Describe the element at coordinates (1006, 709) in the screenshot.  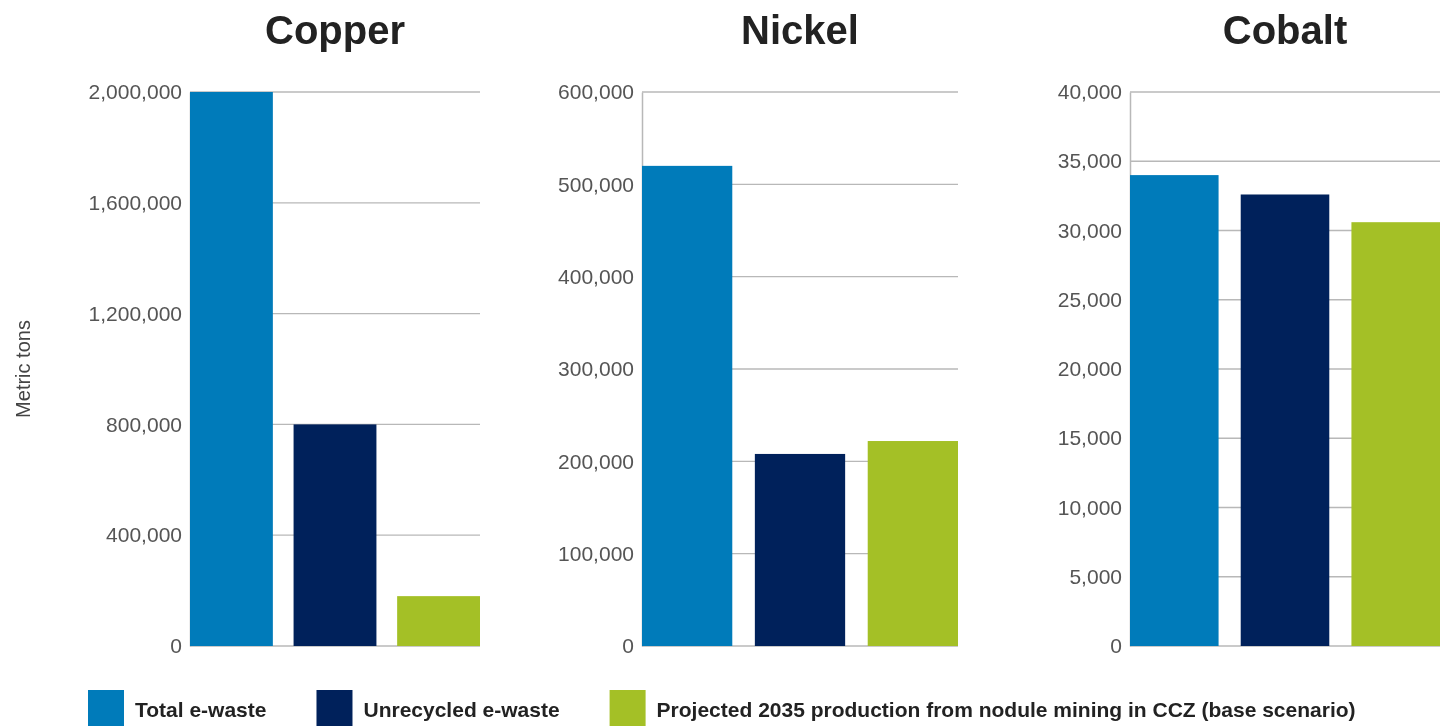
I see `legend-label: Projected 2035 production from nodule mining in CCZ (base scenario)` at that location.